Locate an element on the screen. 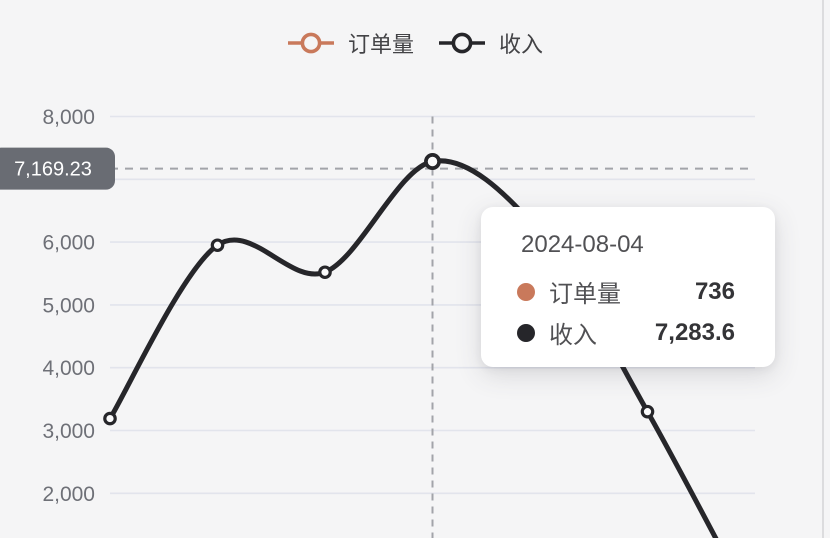 The width and height of the screenshot is (830, 538). tooltip-orders-name: 订单量 is located at coordinates (585, 294).